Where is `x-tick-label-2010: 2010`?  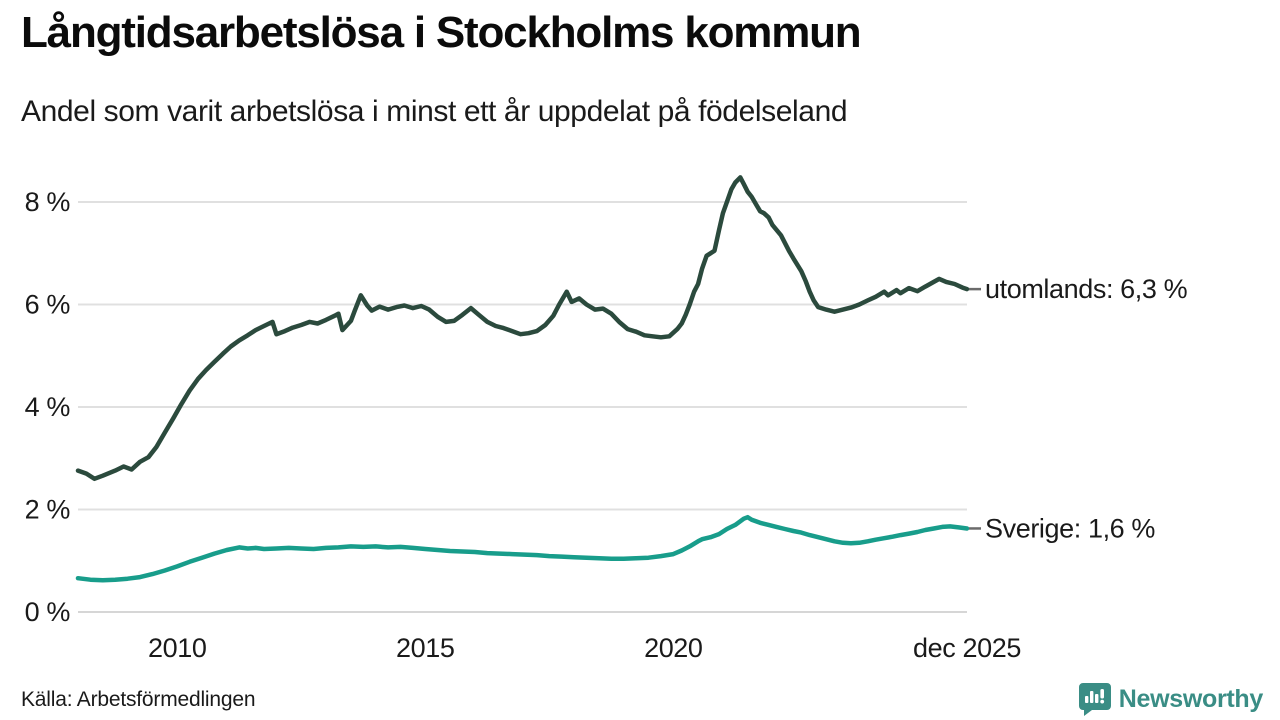 x-tick-label-2010: 2010 is located at coordinates (177, 648).